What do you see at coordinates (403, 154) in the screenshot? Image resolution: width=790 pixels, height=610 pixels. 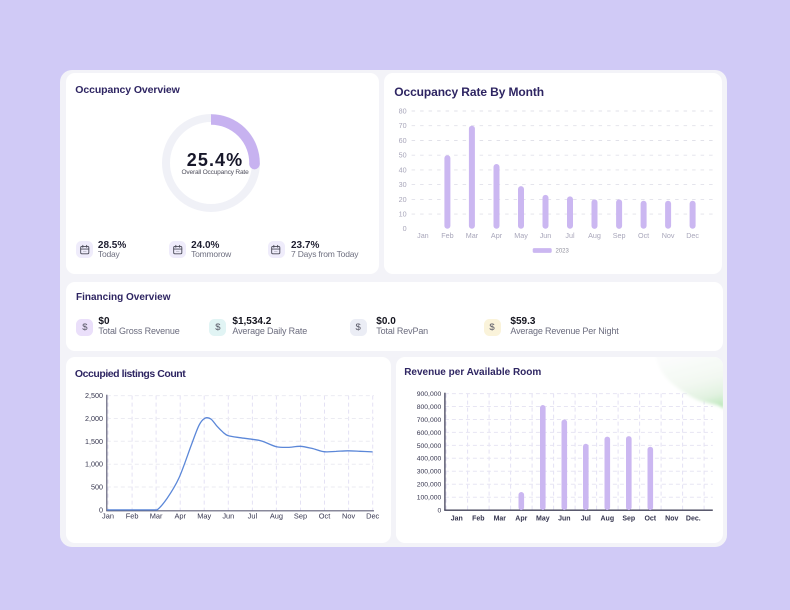 I see `svg-text: 50` at bounding box center [403, 154].